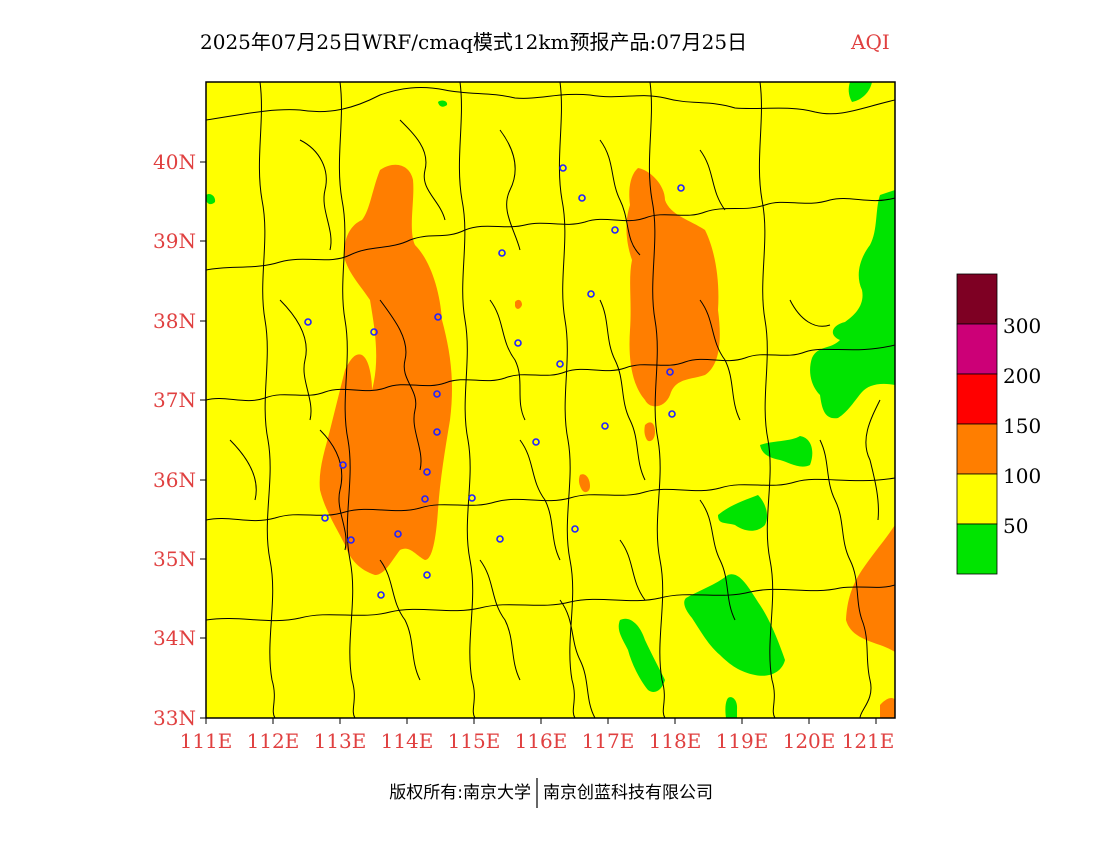  I want to click on aqi-green-region-jiangsu, so click(734, 625).